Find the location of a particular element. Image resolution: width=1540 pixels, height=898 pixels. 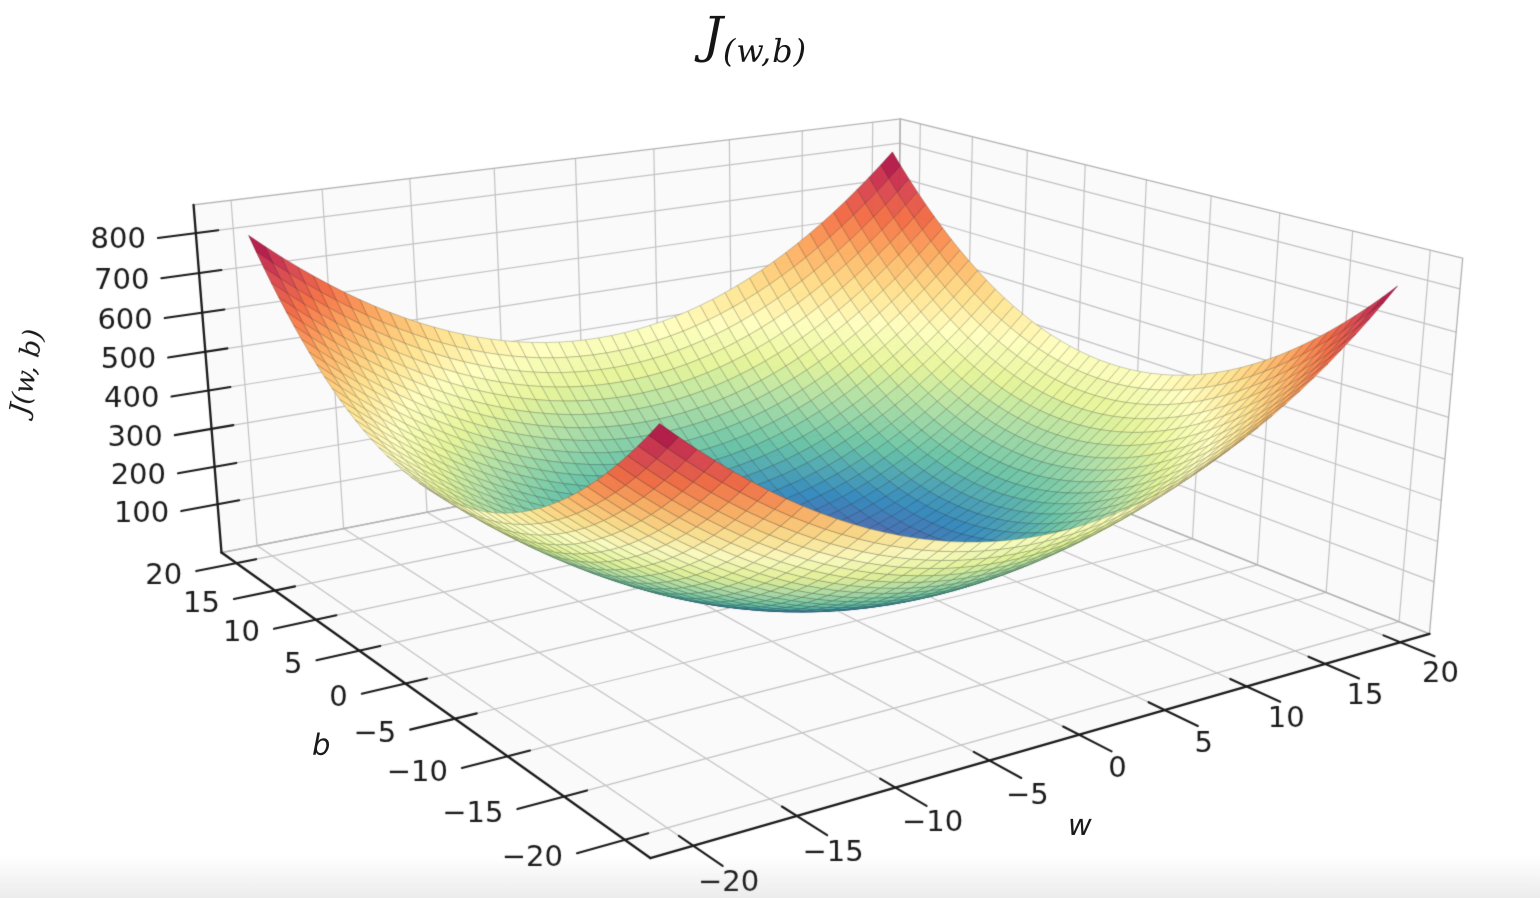

plot-title-main: J is located at coordinates (712, 35).